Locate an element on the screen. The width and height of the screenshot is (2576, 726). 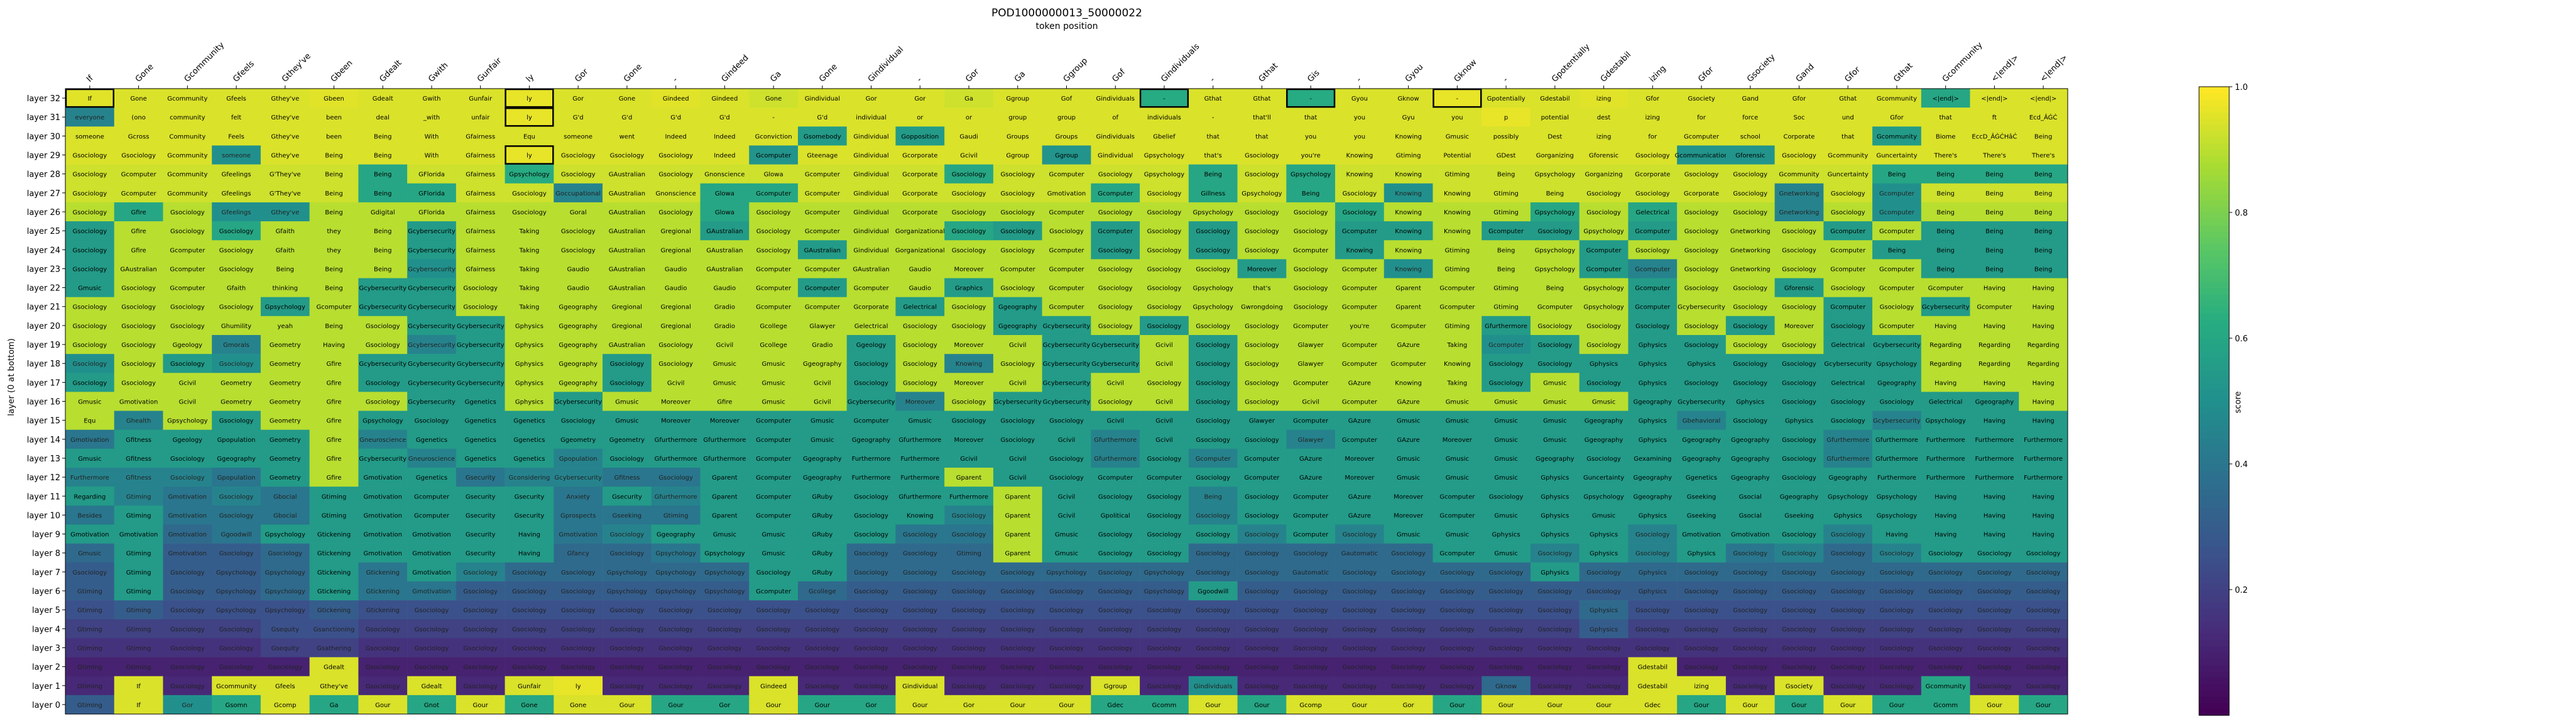
cell-label: Gcomm is located at coordinates (1164, 705).